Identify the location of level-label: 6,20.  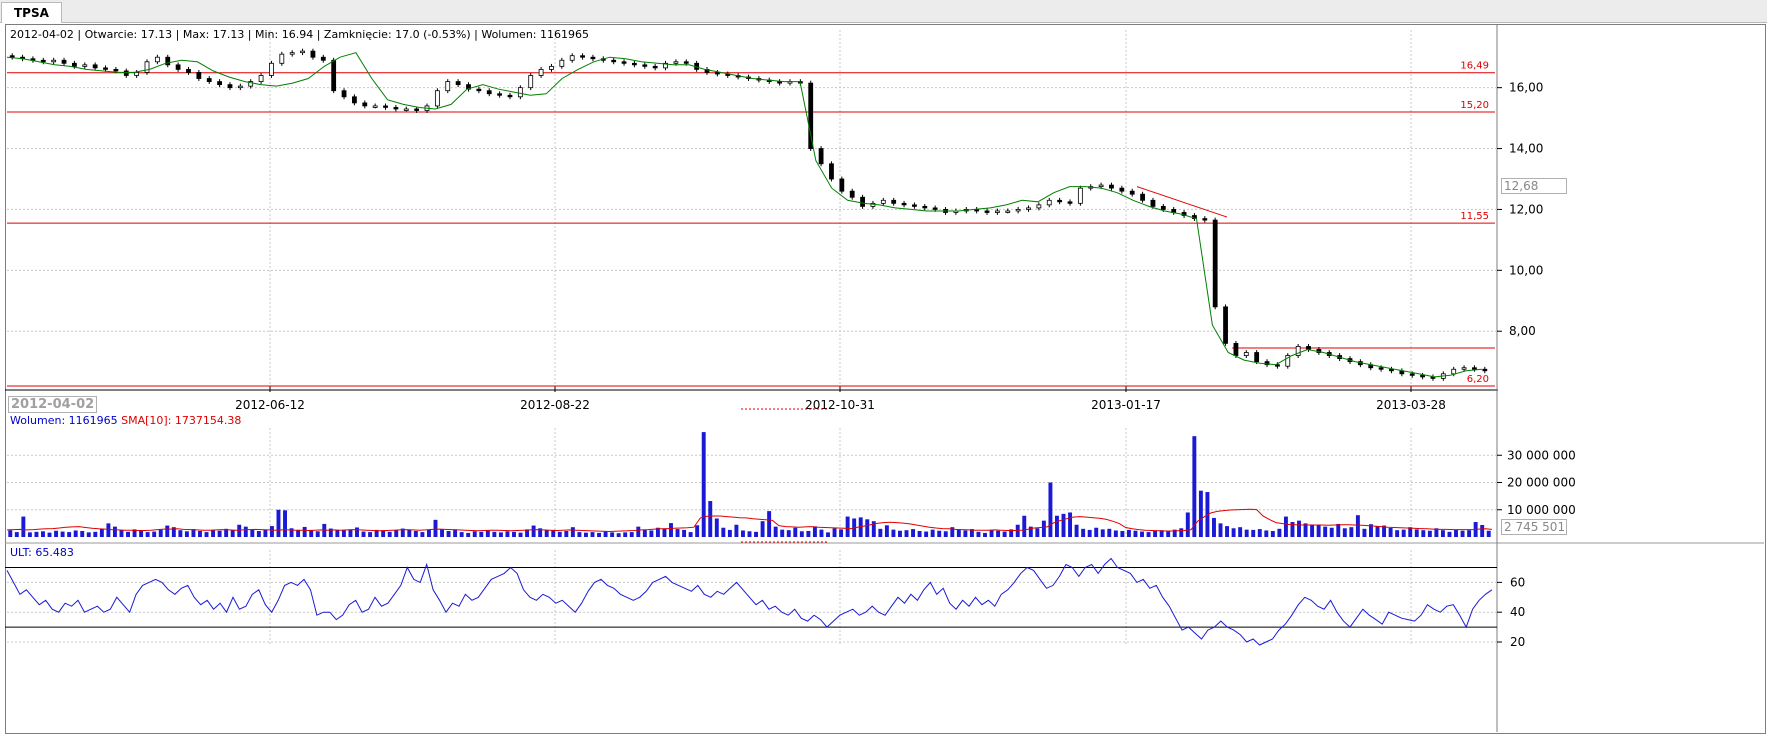
(1478, 379).